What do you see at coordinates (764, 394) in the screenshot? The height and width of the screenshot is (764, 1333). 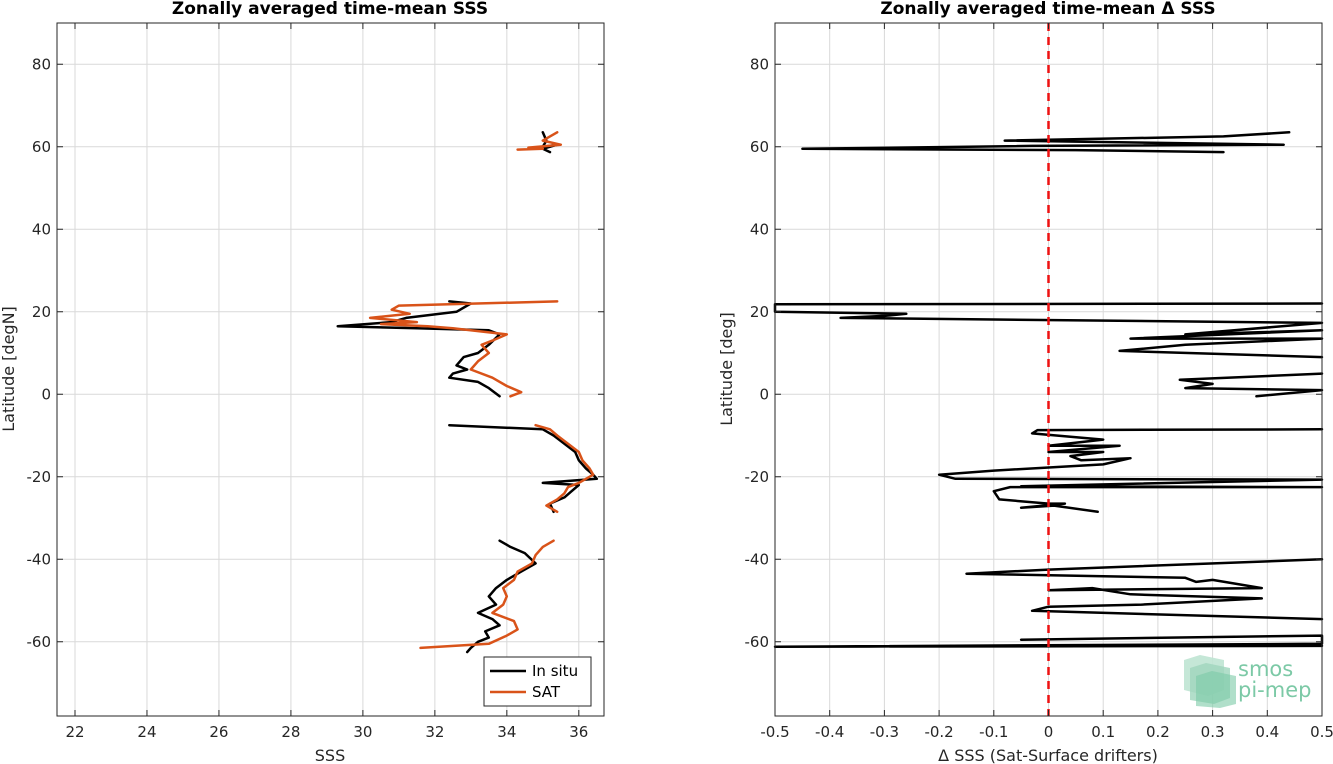 I see `right-y-tick-label: 0` at bounding box center [764, 394].